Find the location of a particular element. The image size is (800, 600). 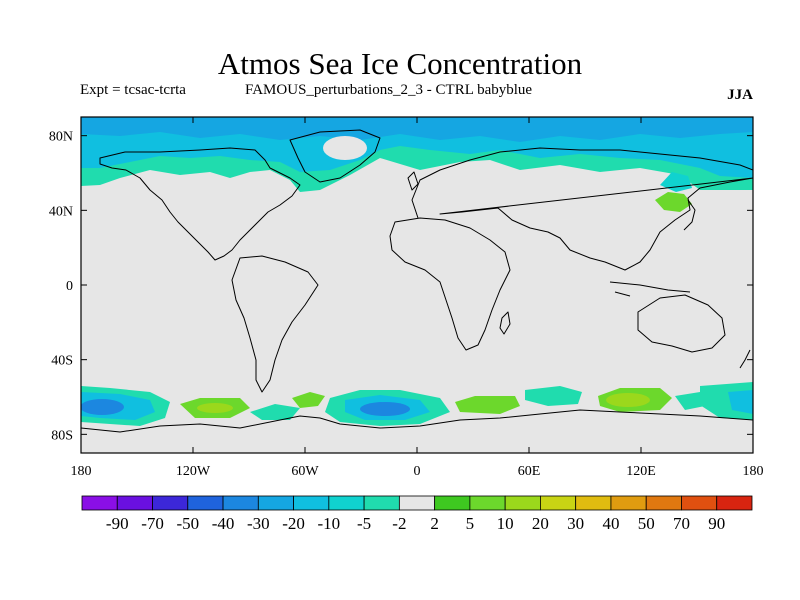

arctic-no-change-patch is located at coordinates (345, 148).